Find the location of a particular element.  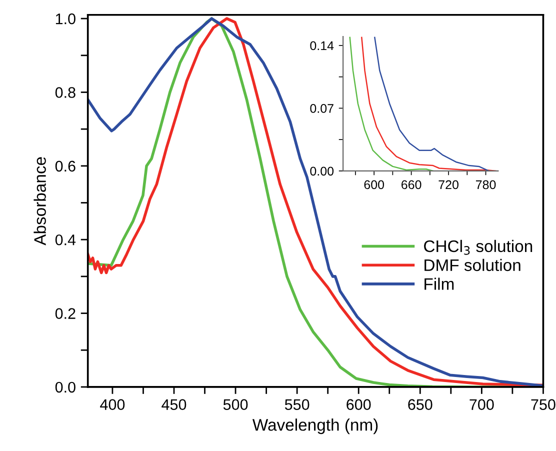

legend-label: CHCl$_{3}$ solution is located at coordinates (478, 247).